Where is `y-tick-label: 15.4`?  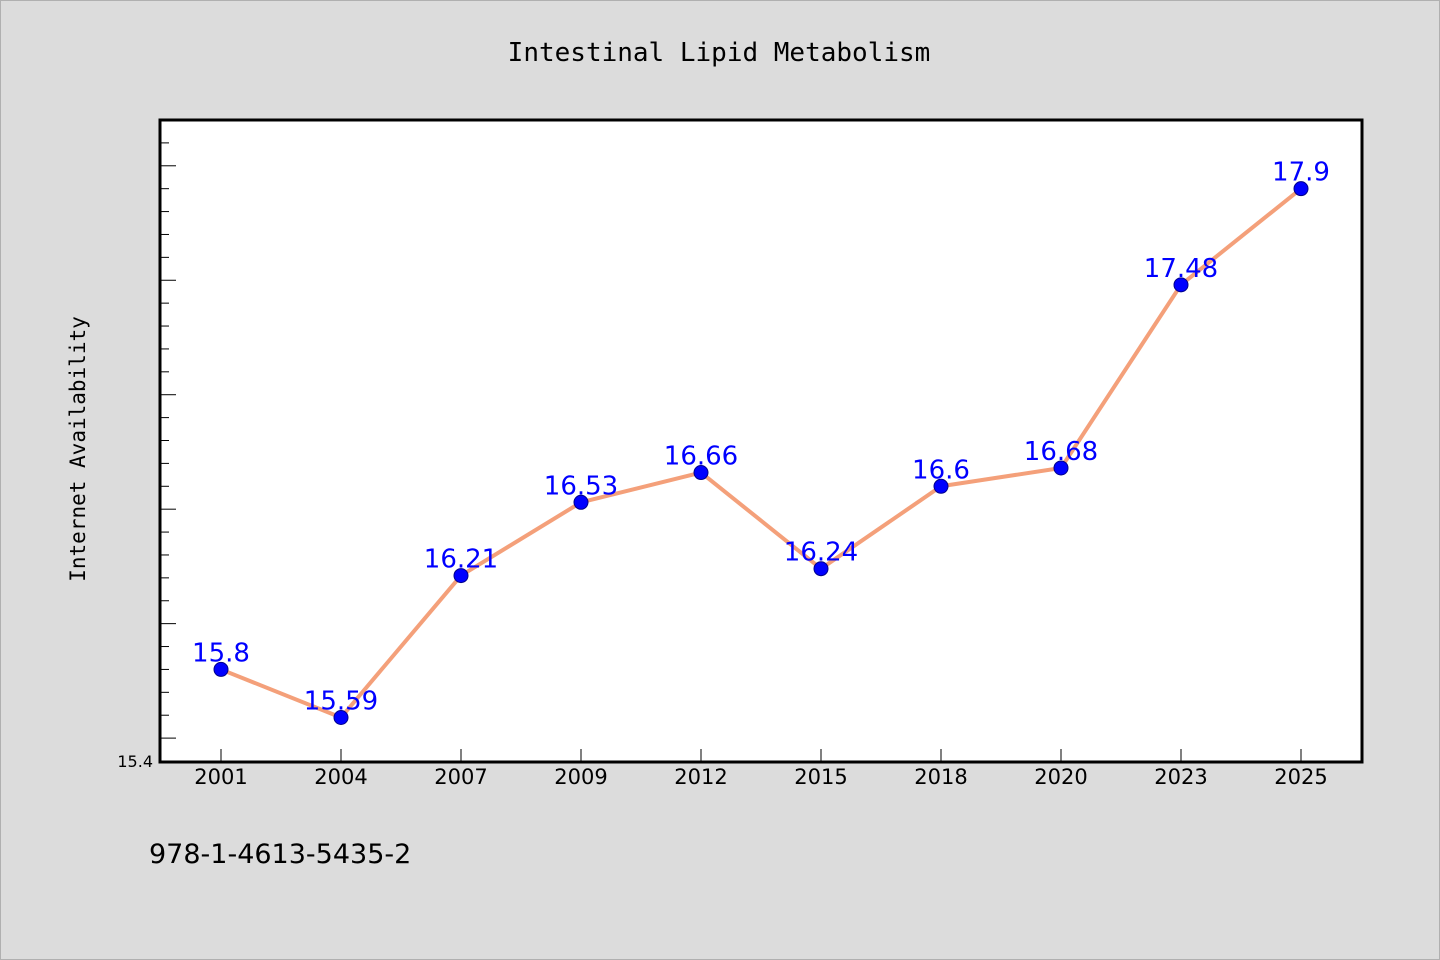 y-tick-label: 15.4 is located at coordinates (135, 761).